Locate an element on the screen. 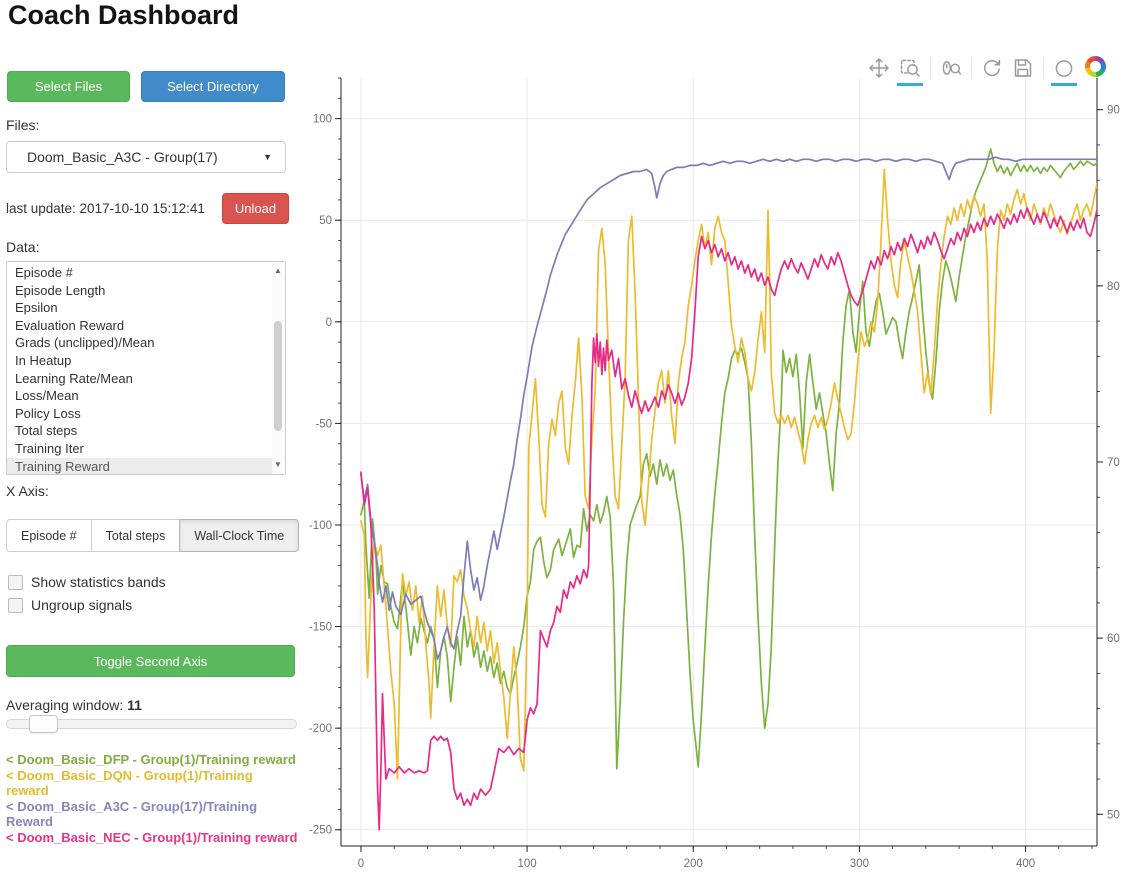 The image size is (1142, 881). x-axis-option-total-steps: Total steps is located at coordinates (135, 535).